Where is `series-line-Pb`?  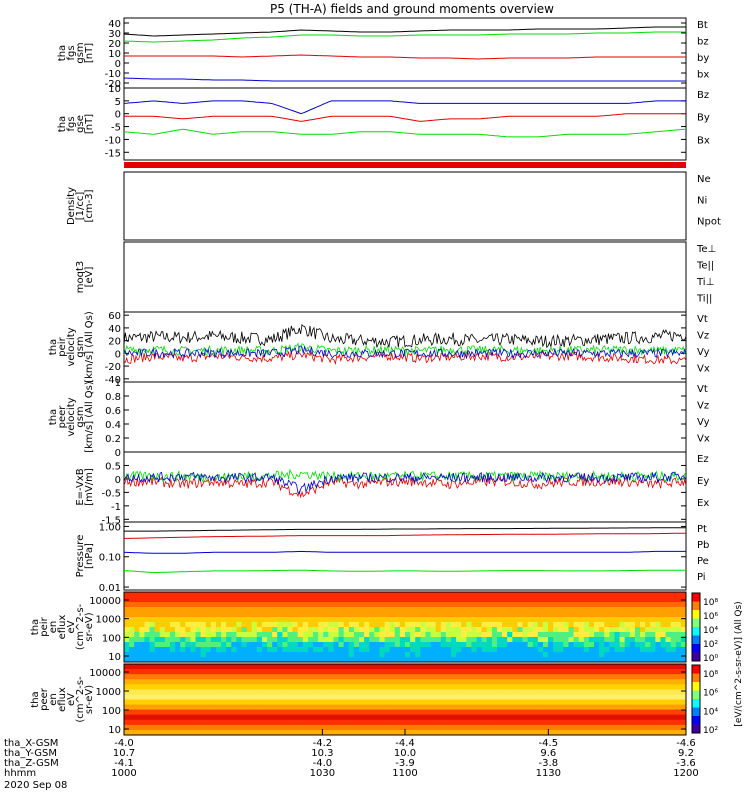 series-line-Pb is located at coordinates (404, 535).